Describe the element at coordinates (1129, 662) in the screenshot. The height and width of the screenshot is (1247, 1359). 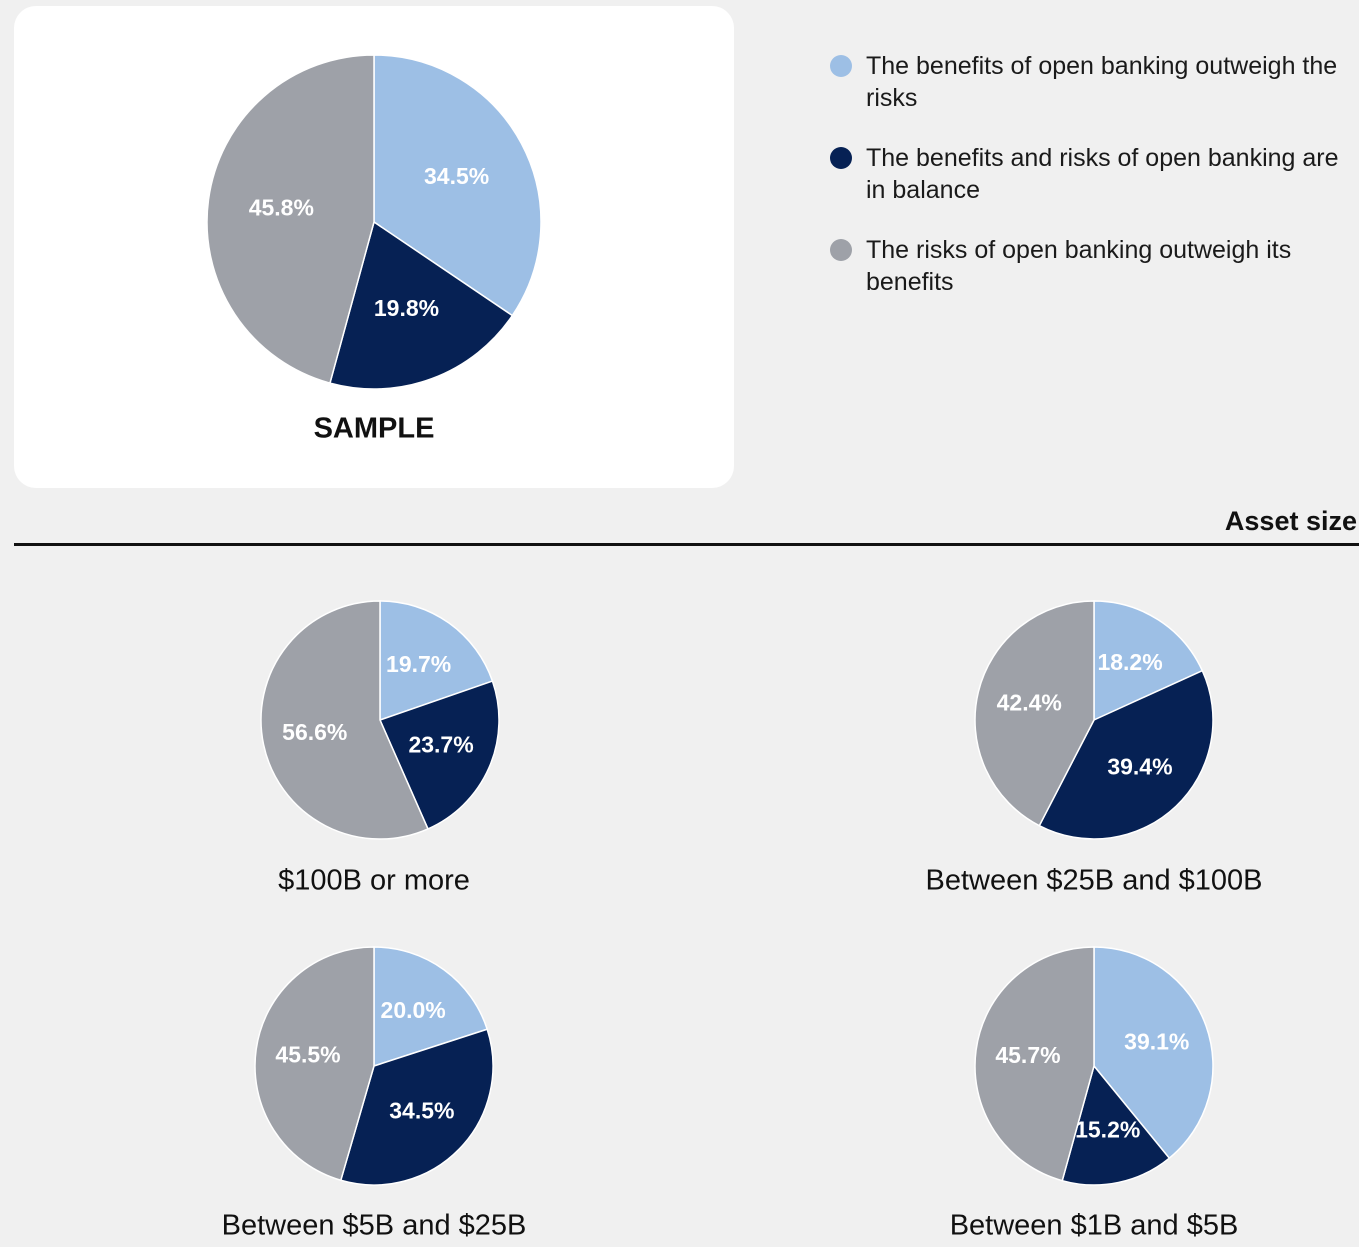
I see `value-label: 18.2%` at that location.